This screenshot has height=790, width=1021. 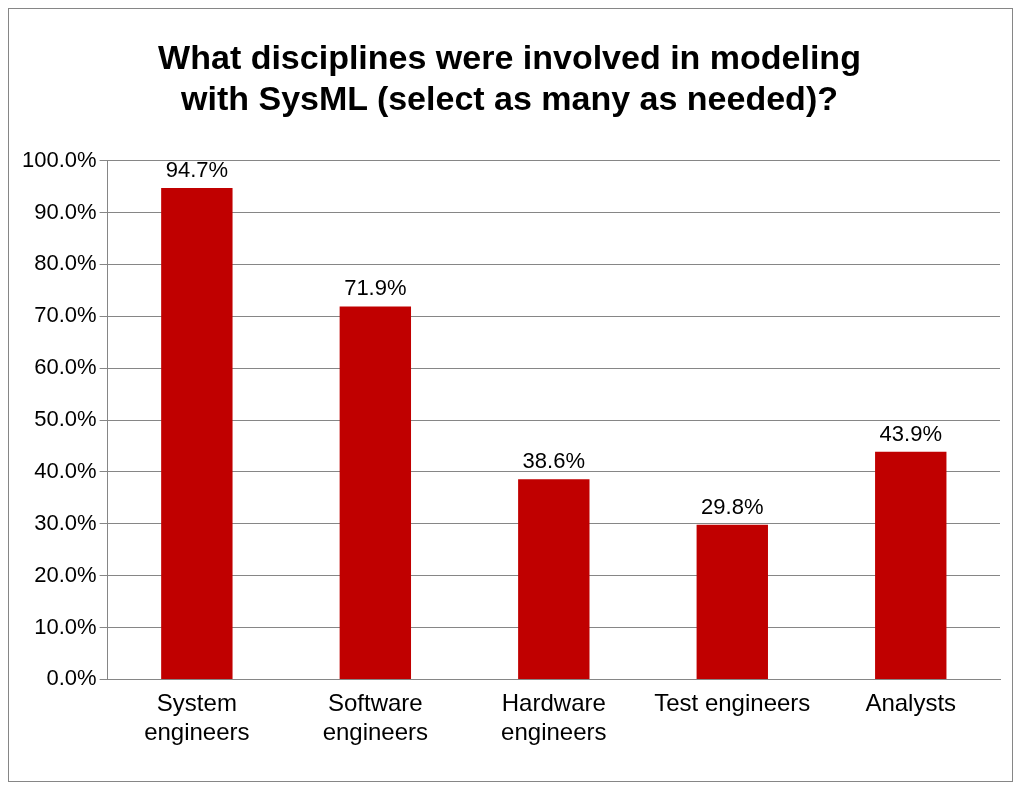 What do you see at coordinates (197, 170) in the screenshot?
I see `data-label: 94.7%` at bounding box center [197, 170].